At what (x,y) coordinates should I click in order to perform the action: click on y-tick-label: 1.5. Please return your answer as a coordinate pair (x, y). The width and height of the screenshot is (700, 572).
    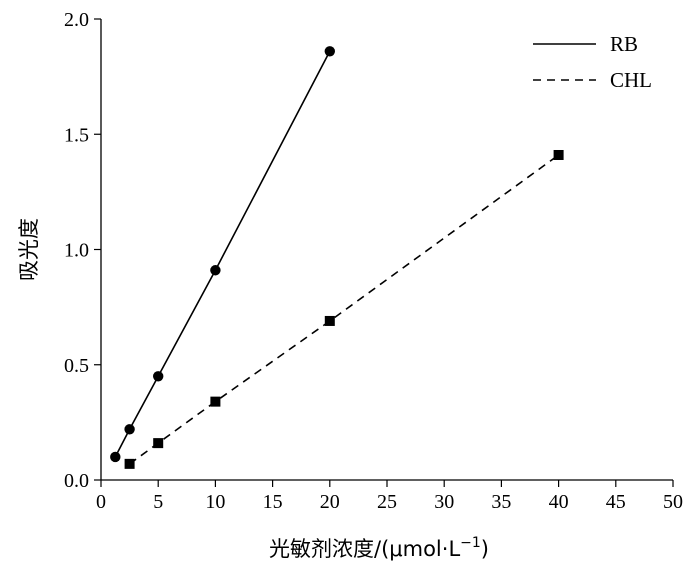
    Looking at the image, I should click on (76, 135).